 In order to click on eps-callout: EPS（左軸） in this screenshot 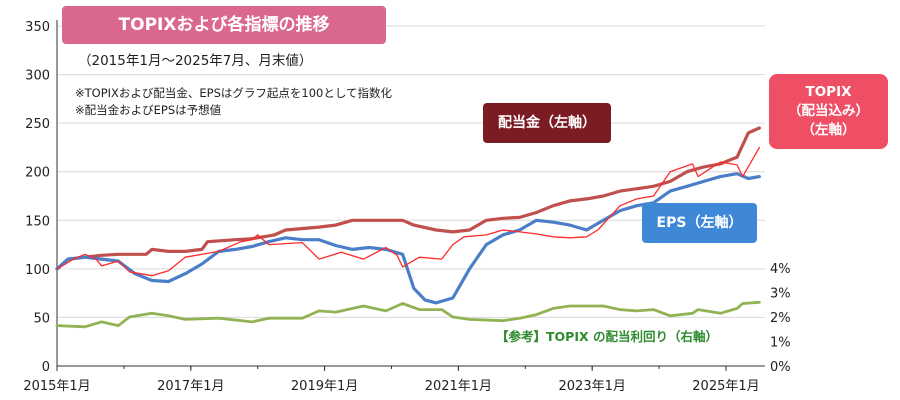, I will do `click(699, 223)`.